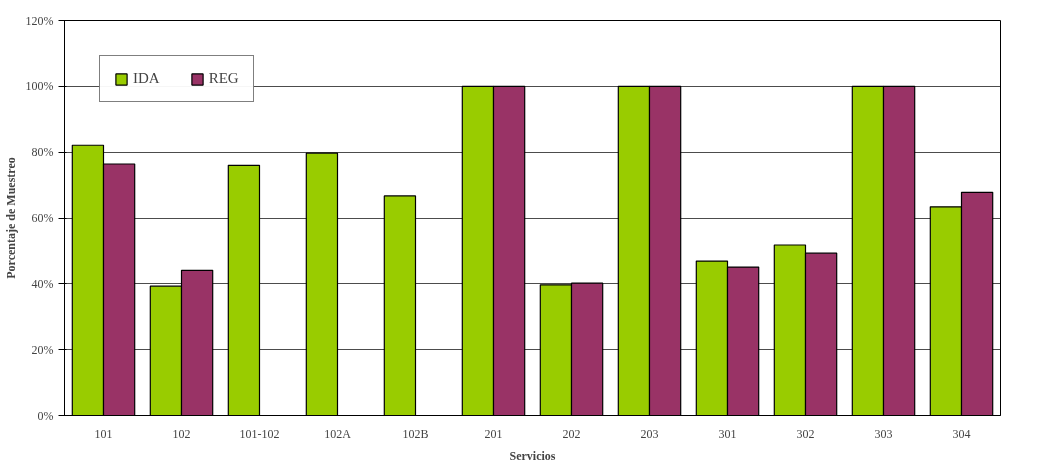  I want to click on x-tick-label: 101, so click(103, 433).